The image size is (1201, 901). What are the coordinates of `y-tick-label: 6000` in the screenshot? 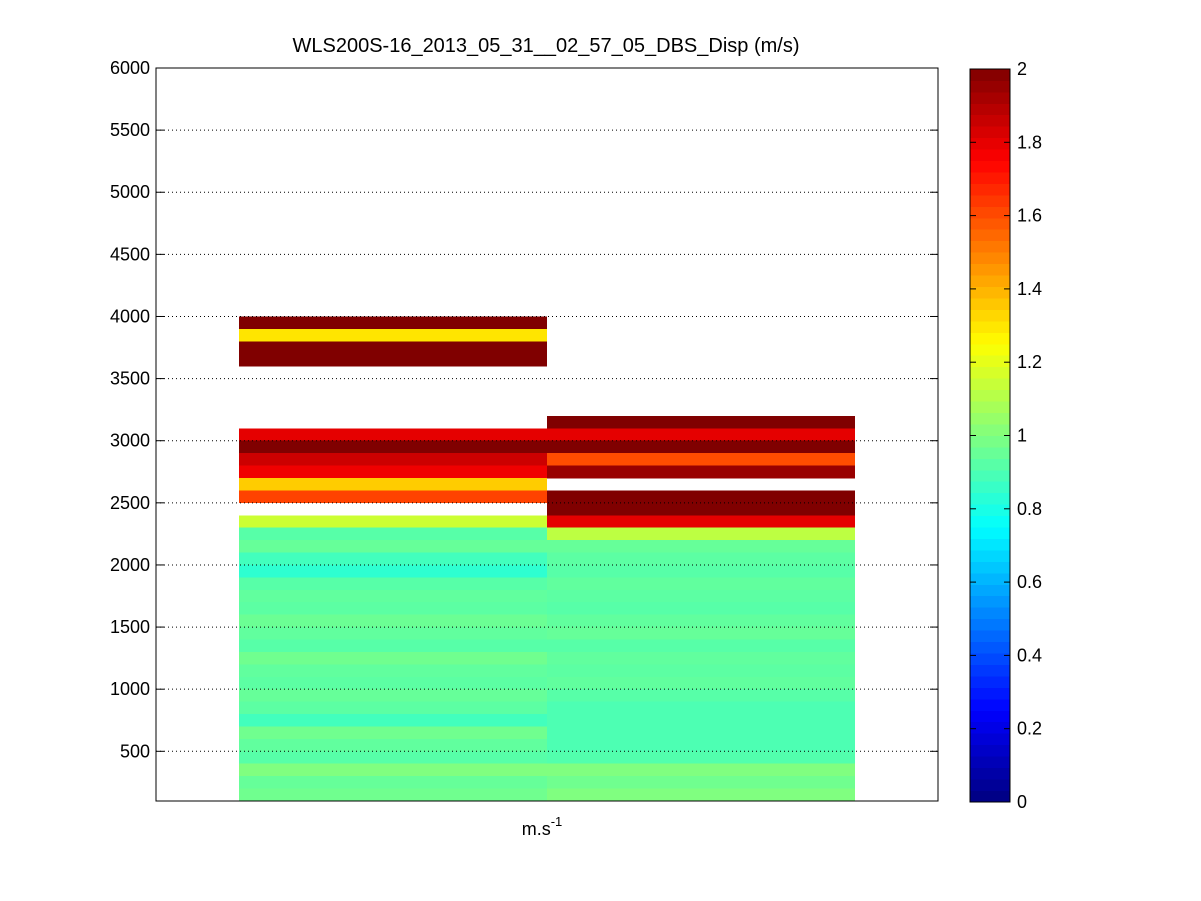 It's located at (130, 68).